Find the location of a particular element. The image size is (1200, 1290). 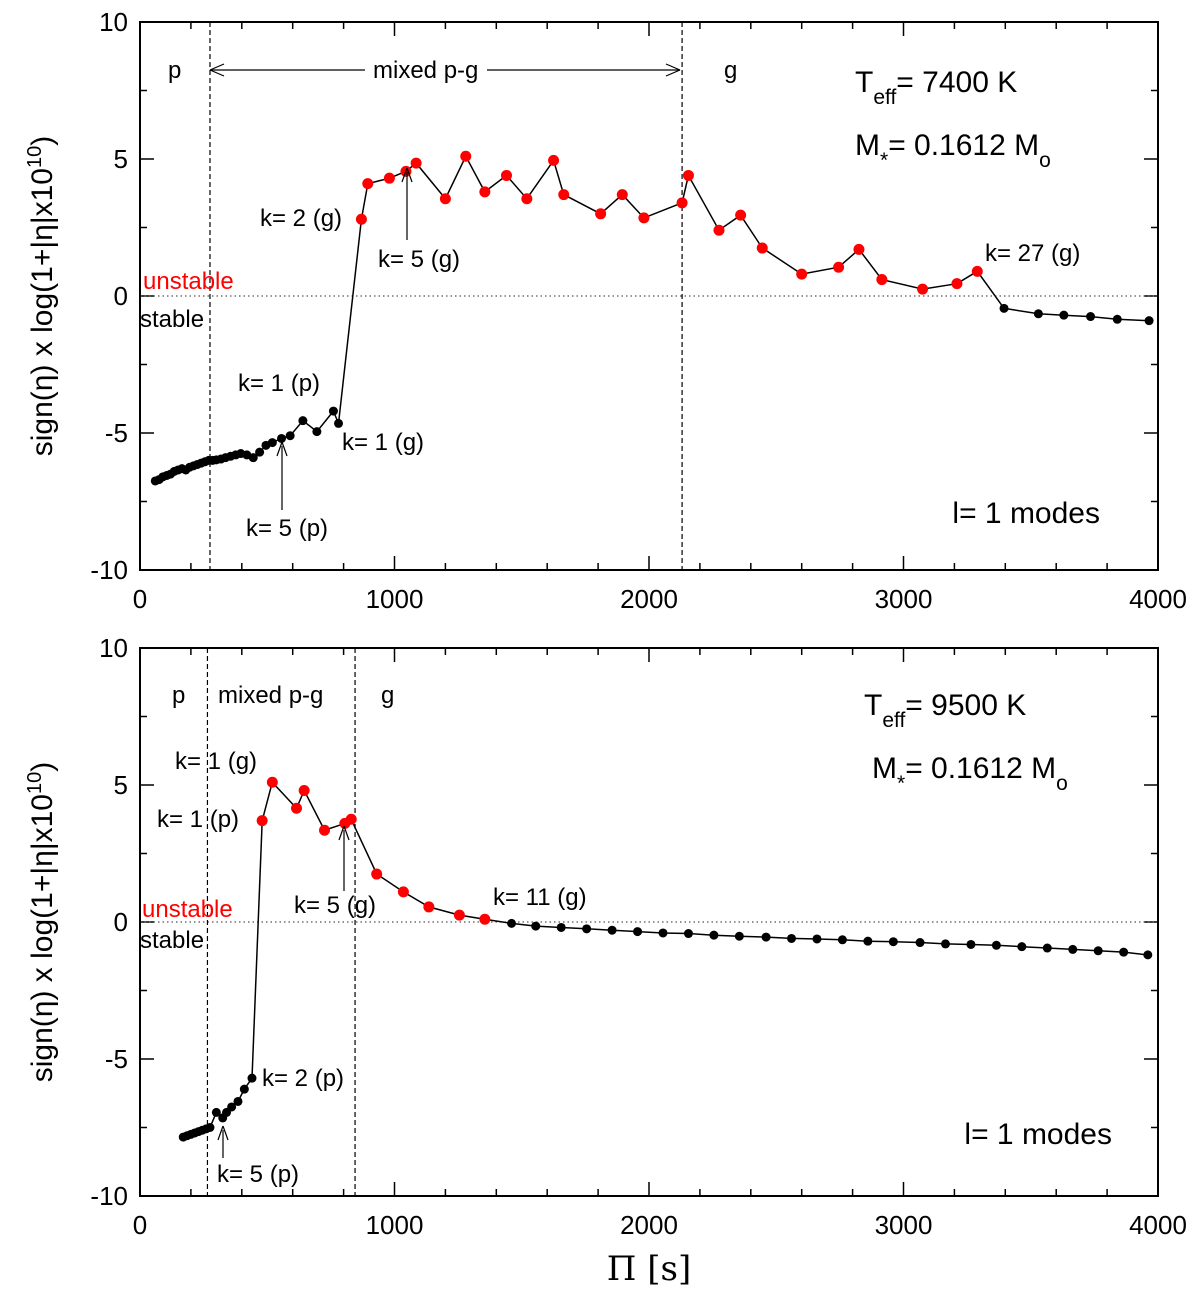

annotation-k27g: k= 27 (g) is located at coordinates (1032, 253).